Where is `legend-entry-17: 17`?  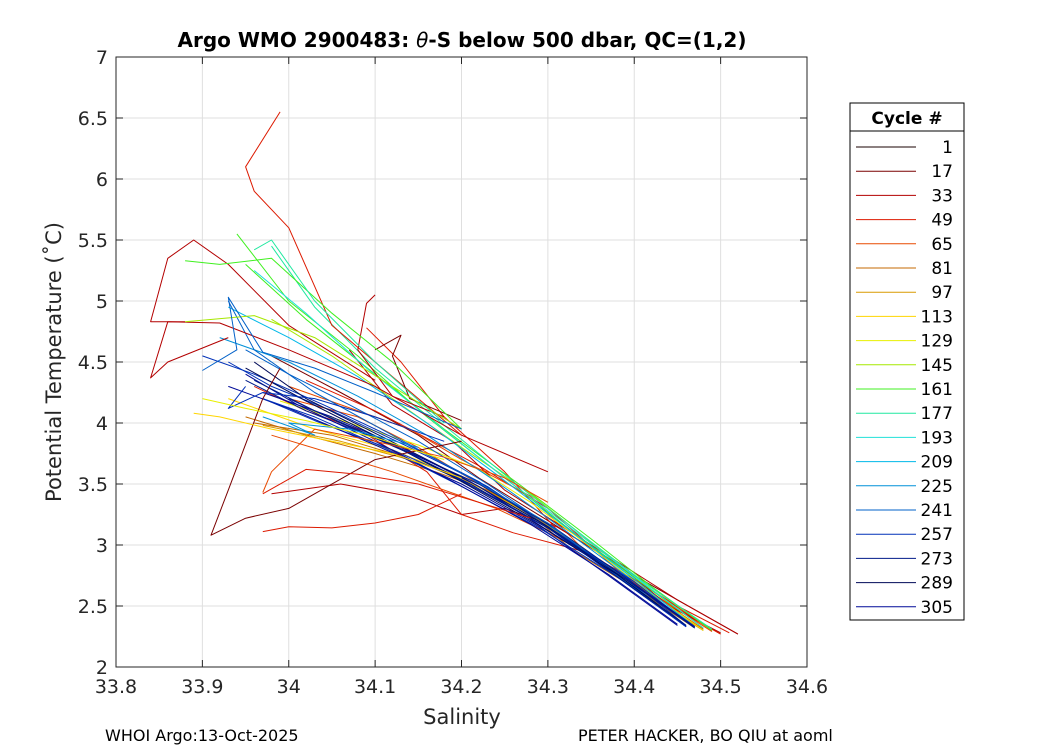
legend-entry-17: 17 is located at coordinates (904, 172).